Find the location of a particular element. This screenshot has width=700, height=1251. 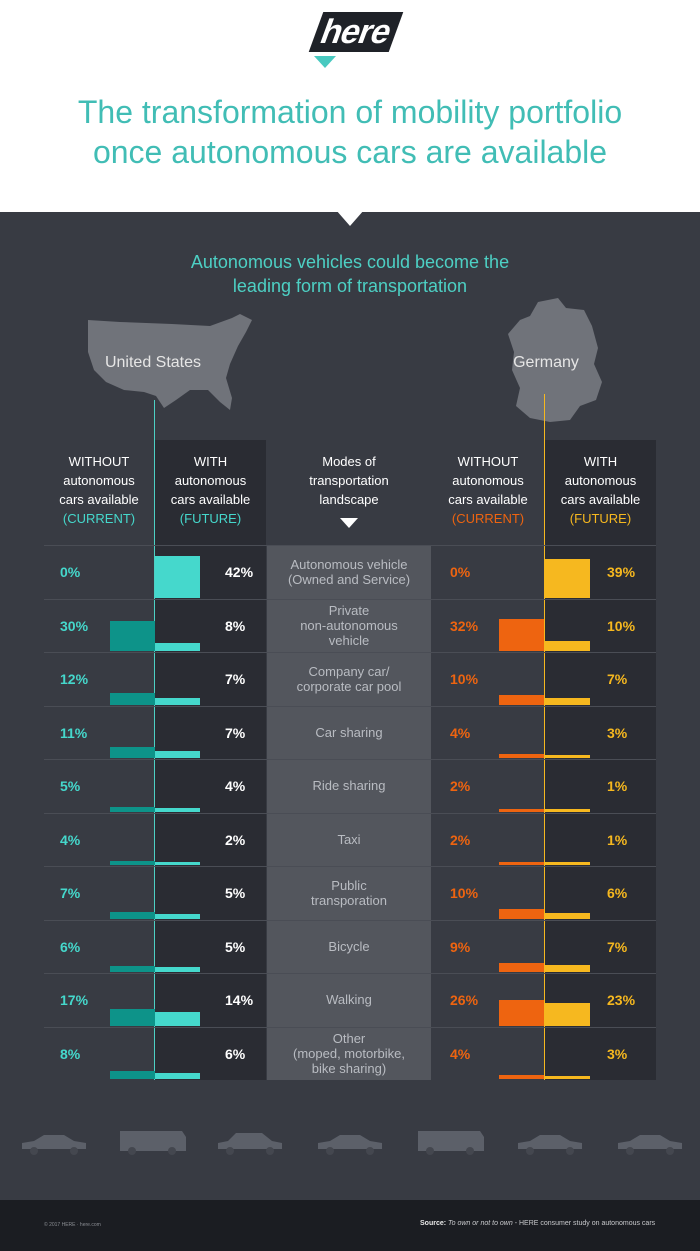

us-future-value-label: 6% is located at coordinates (235, 1053).